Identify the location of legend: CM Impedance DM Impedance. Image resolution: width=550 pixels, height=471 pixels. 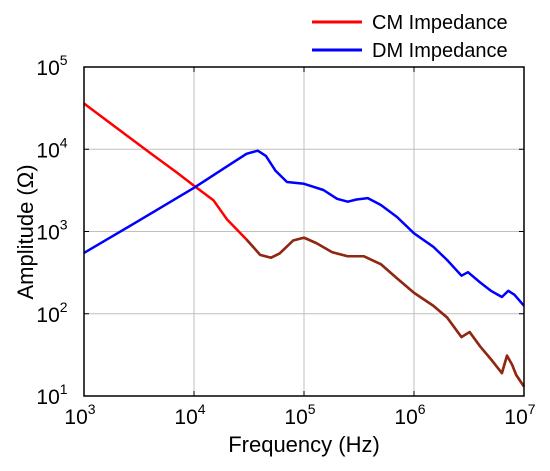
(410, 37).